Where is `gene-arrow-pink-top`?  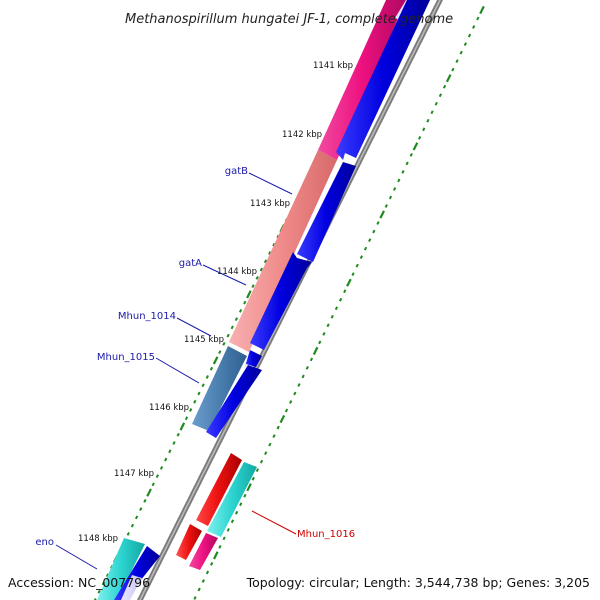
gene-arrow-pink-top is located at coordinates (362, 80).